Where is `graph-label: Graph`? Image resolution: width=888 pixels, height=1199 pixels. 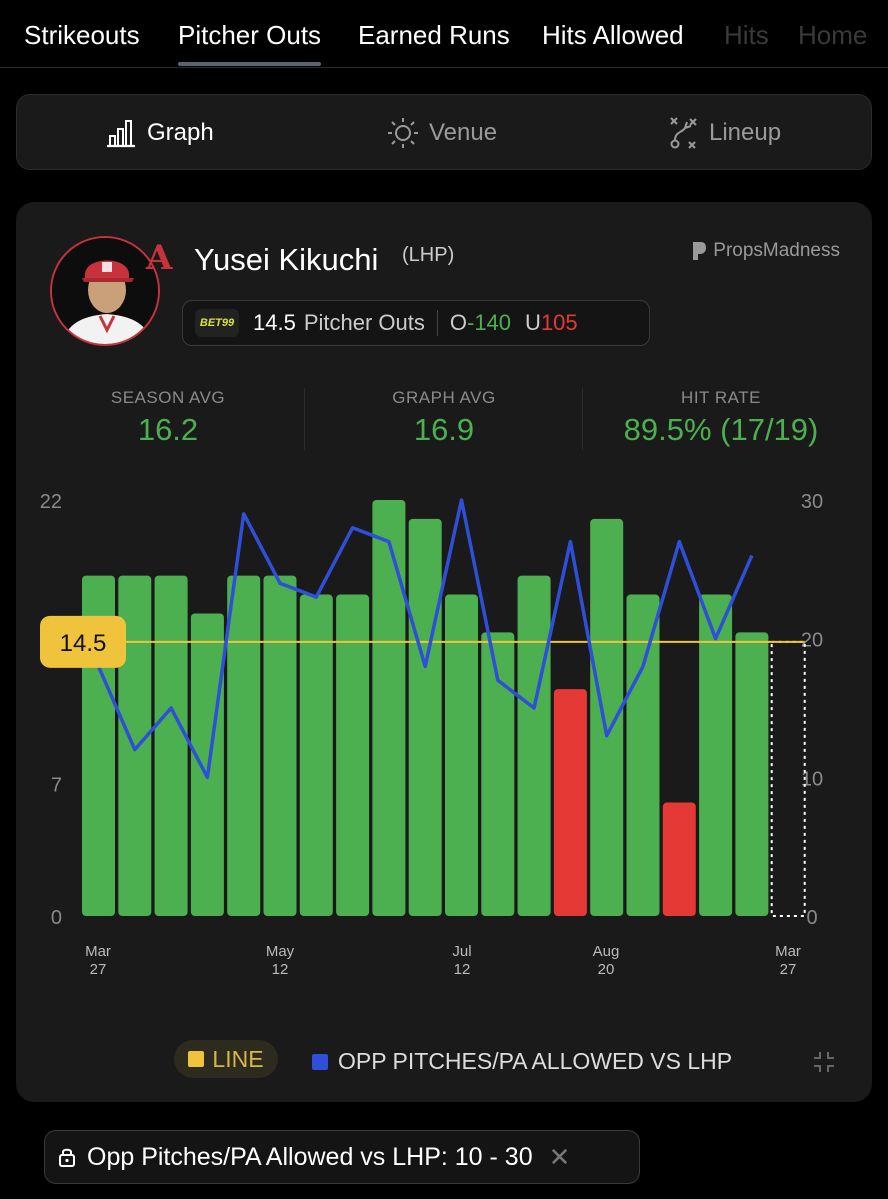 graph-label: Graph is located at coordinates (180, 132).